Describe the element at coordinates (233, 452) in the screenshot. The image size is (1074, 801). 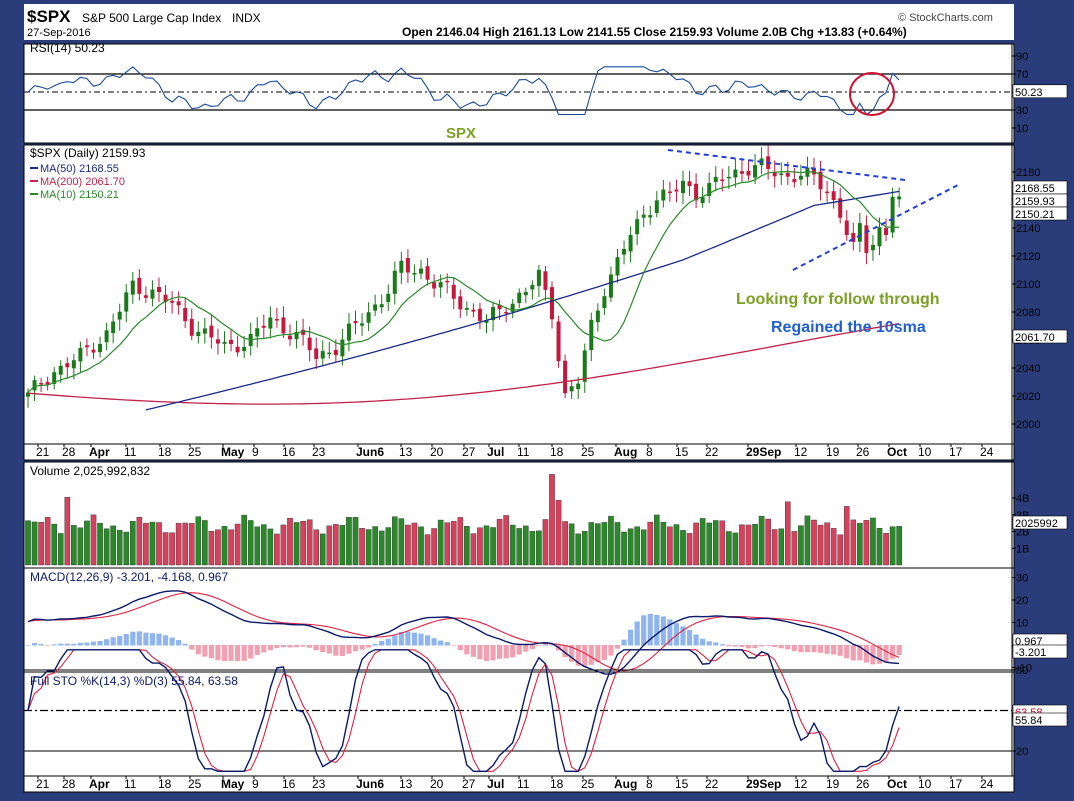
I see `date-label: May` at that location.